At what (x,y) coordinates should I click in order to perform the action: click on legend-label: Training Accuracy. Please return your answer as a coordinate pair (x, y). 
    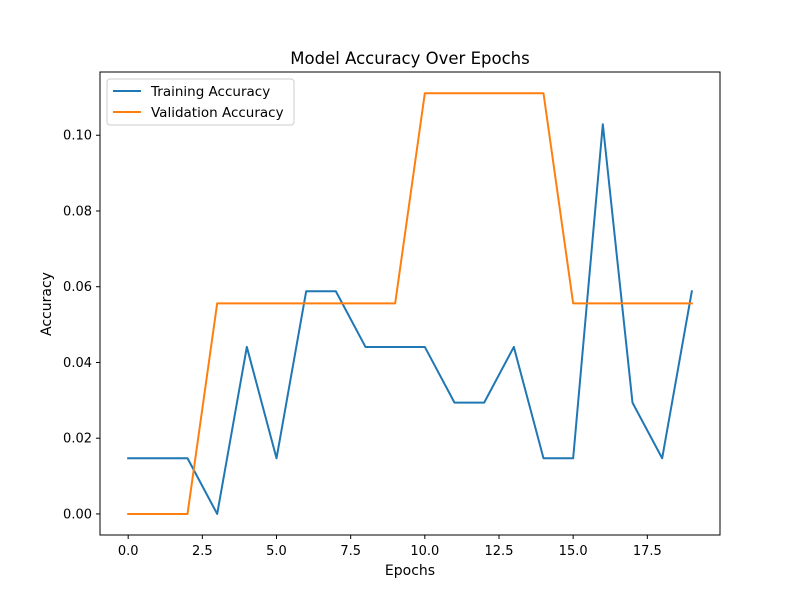
    Looking at the image, I should click on (210, 92).